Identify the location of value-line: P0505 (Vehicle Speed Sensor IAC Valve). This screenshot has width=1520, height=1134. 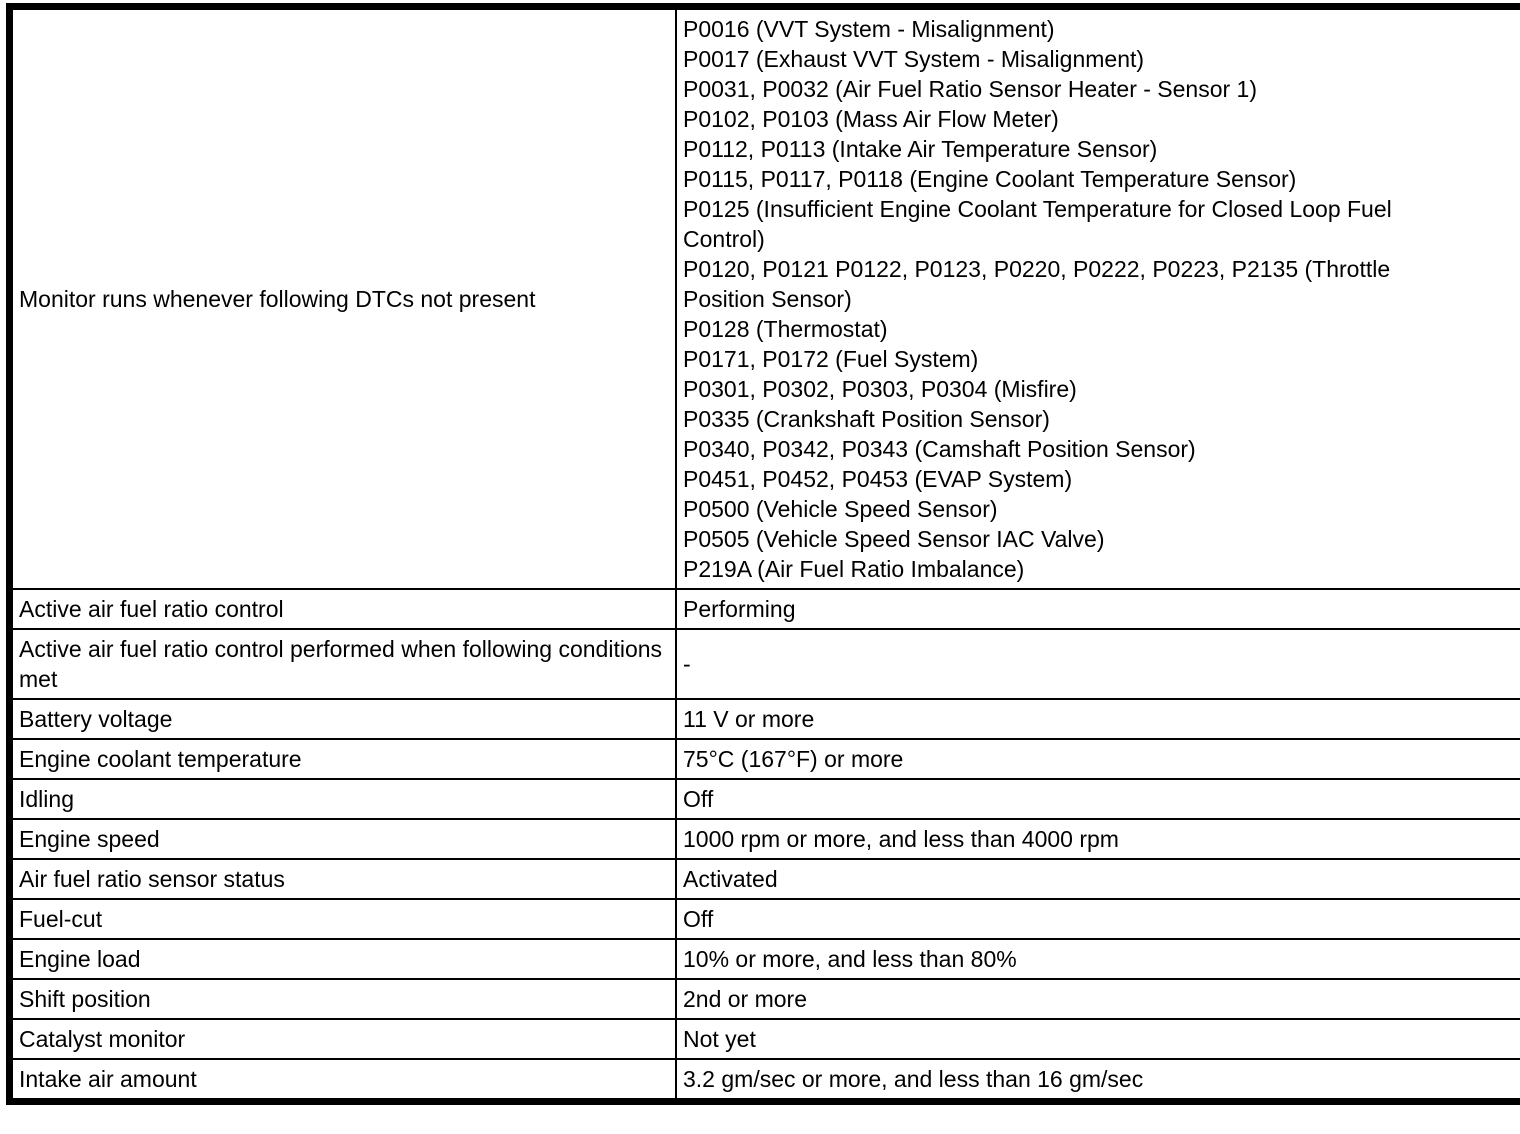
(894, 539).